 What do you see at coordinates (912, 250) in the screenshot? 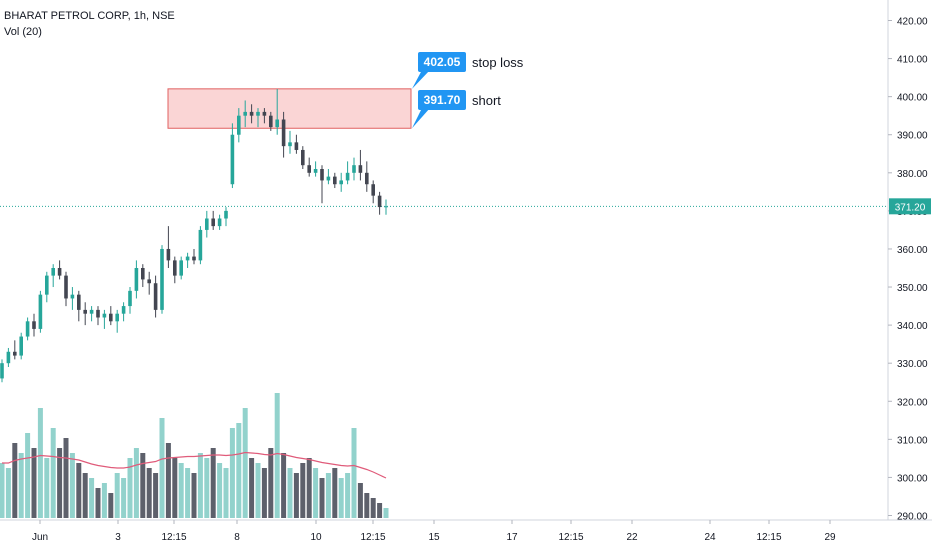
I see `price-tick-label: 360.00` at bounding box center [912, 250].